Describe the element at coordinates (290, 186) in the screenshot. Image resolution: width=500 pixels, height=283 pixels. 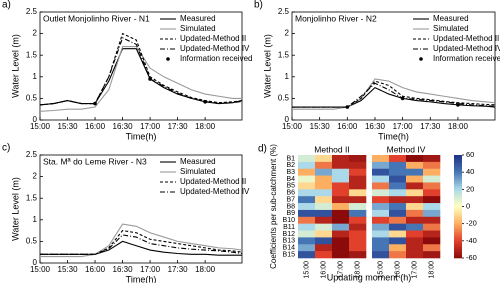
I see `y-tick-label: B5` at that location.